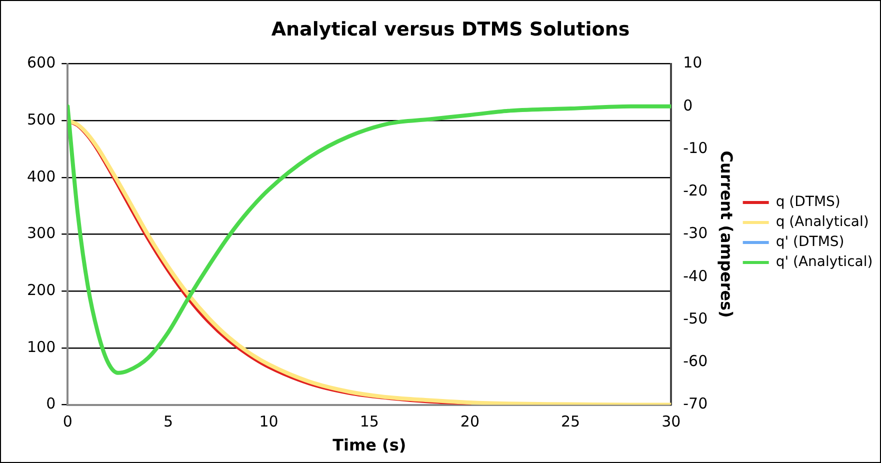 The image size is (881, 463). What do you see at coordinates (824, 262) in the screenshot?
I see `legend-label: q' (Analytical)` at bounding box center [824, 262].